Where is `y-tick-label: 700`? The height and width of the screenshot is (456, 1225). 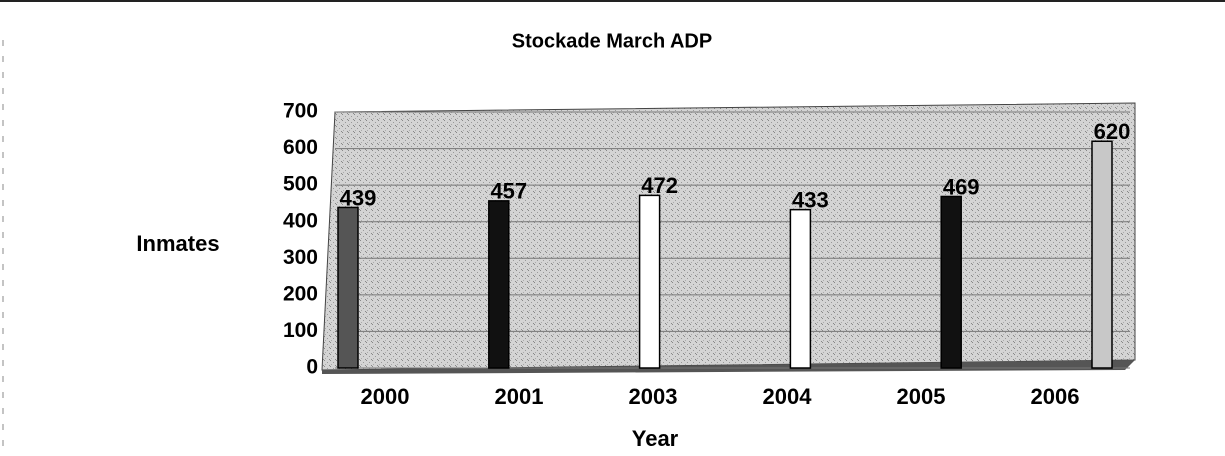
y-tick-label: 700 is located at coordinates (300, 111).